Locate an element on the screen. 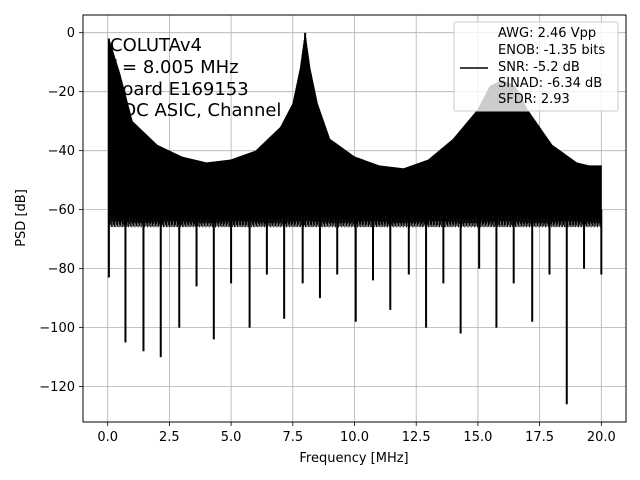 The image size is (640, 480). y-tick-label: −40 is located at coordinates (61, 151).